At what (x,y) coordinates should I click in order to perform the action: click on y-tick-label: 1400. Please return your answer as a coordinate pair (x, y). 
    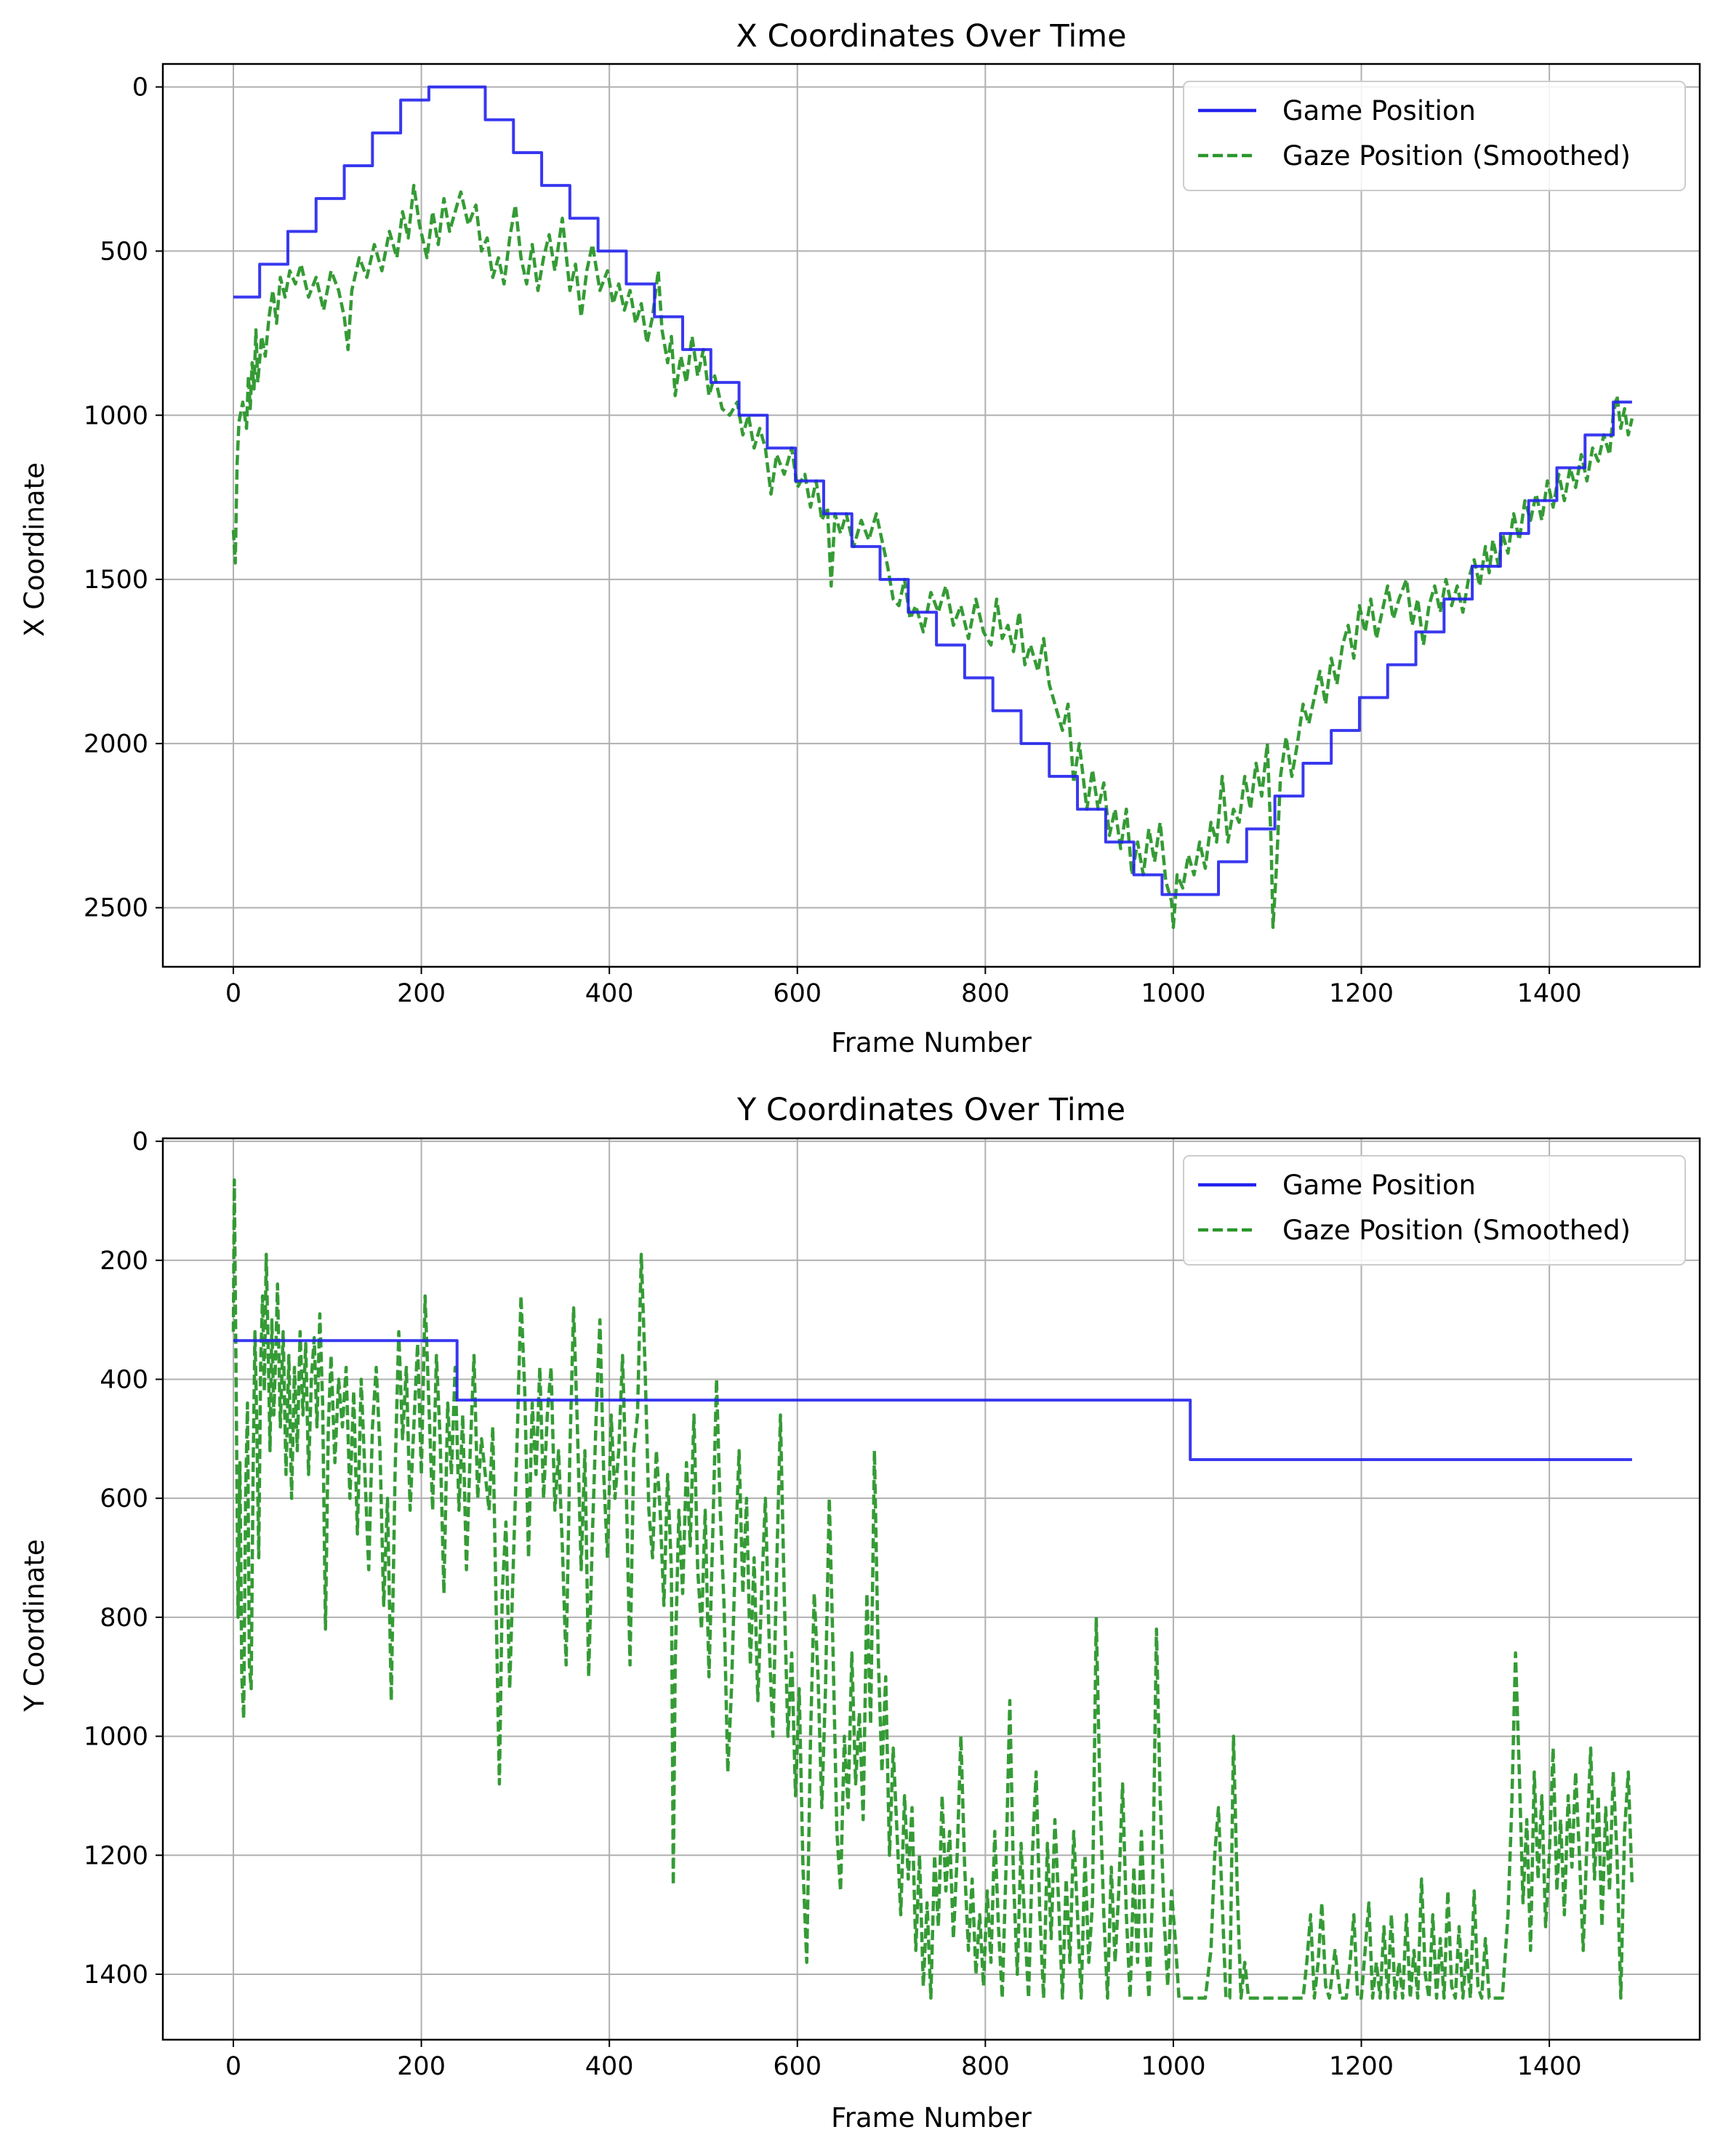
    Looking at the image, I should click on (116, 1975).